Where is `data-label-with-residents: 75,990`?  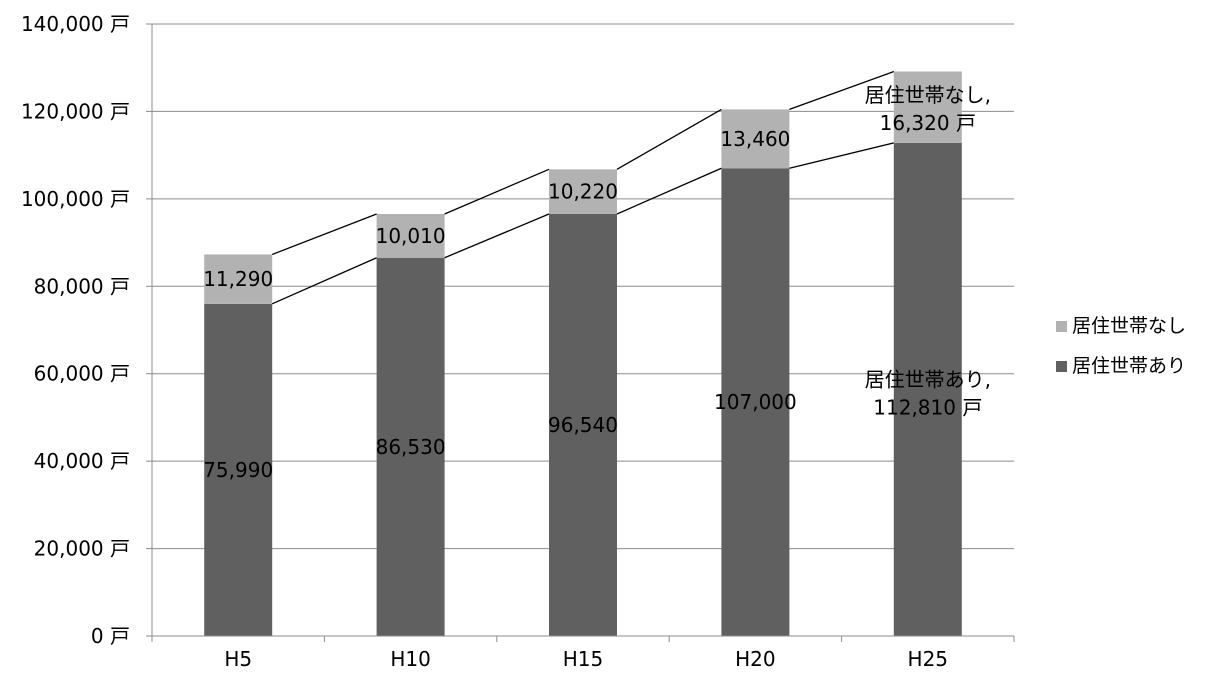 data-label-with-residents: 75,990 is located at coordinates (238, 470).